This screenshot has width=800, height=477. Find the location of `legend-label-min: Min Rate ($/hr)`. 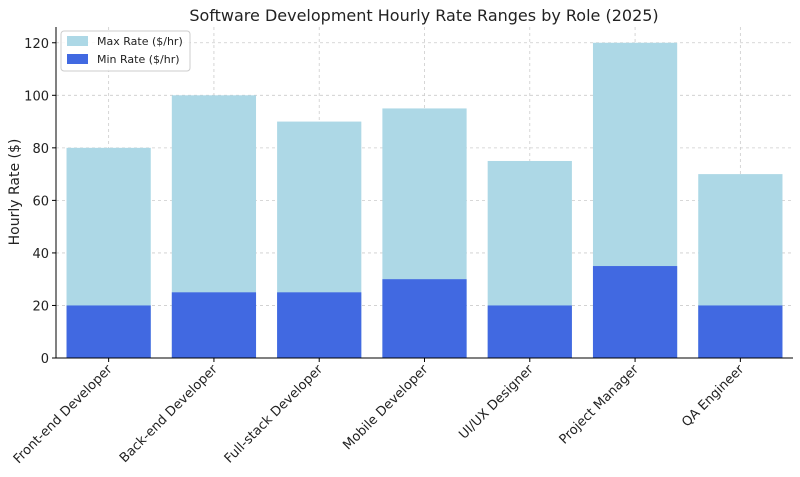

legend-label-min: Min Rate ($/hr) is located at coordinates (138, 59).